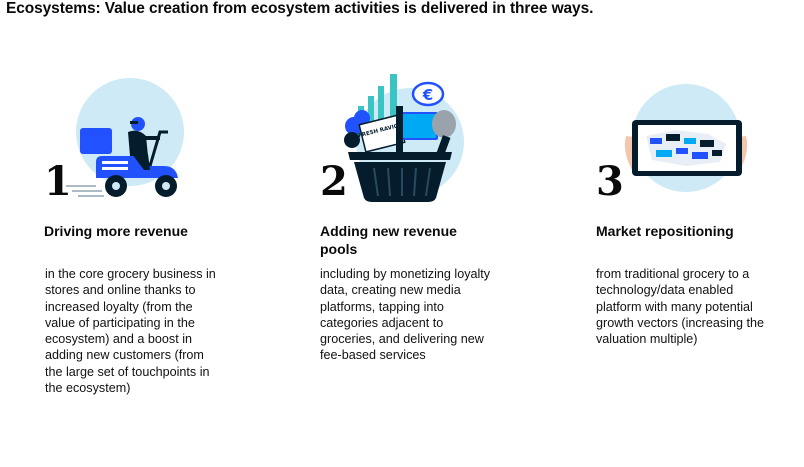 The height and width of the screenshot is (467, 804). I want to click on grocery-basket-icon: € FRESH RAVIOLI, so click(404, 138).